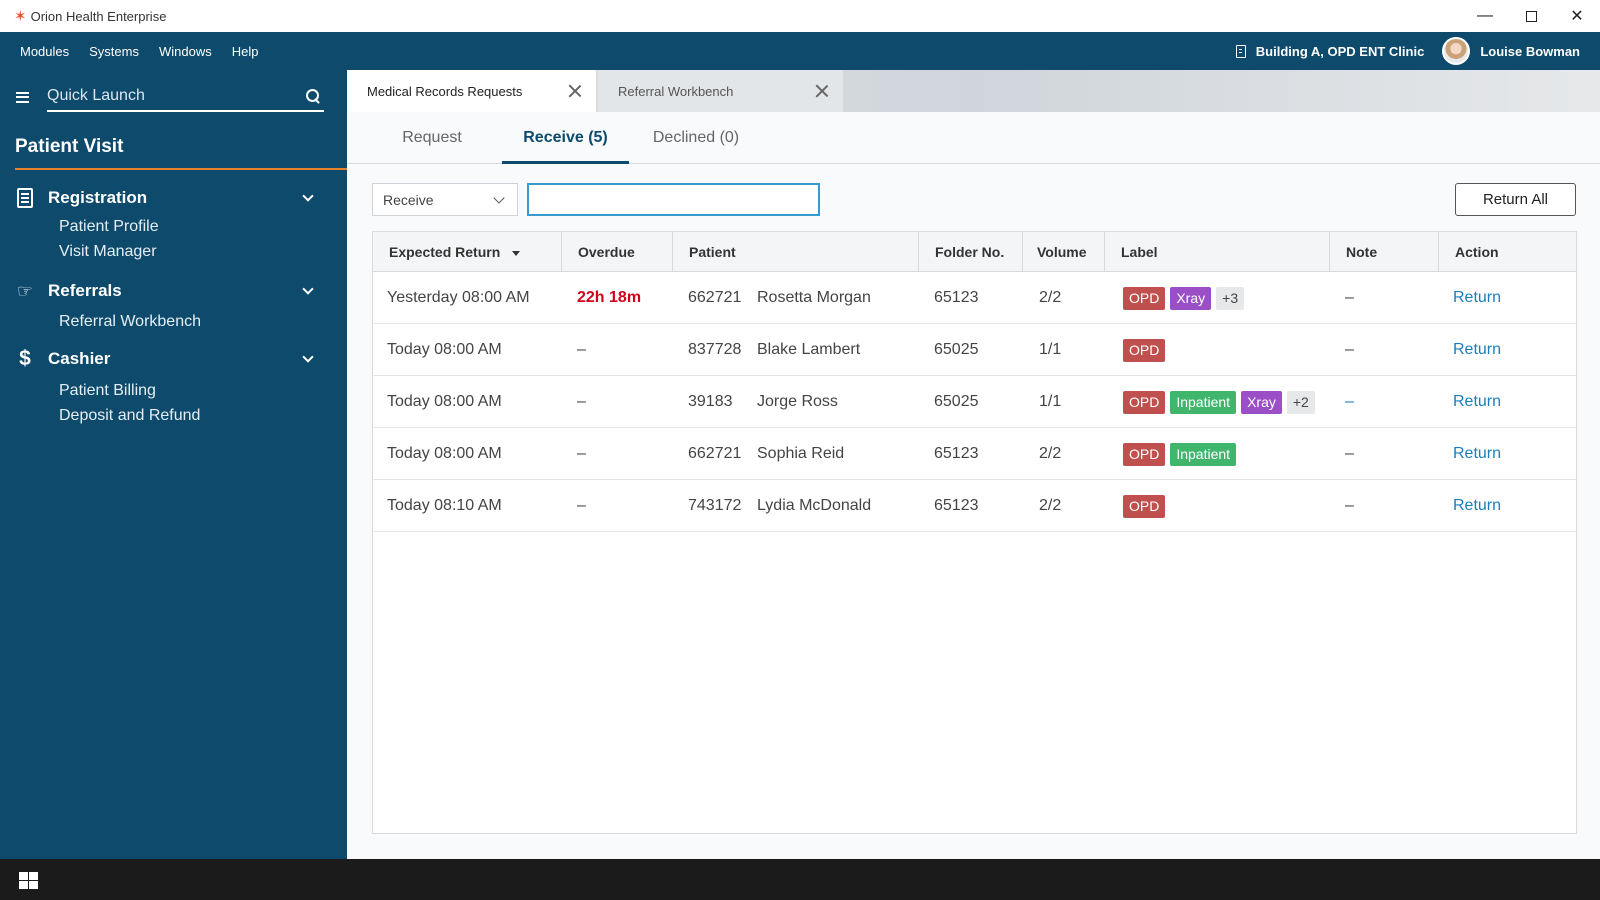  What do you see at coordinates (445, 91) in the screenshot?
I see `tab-label: Medical Records Requests` at bounding box center [445, 91].